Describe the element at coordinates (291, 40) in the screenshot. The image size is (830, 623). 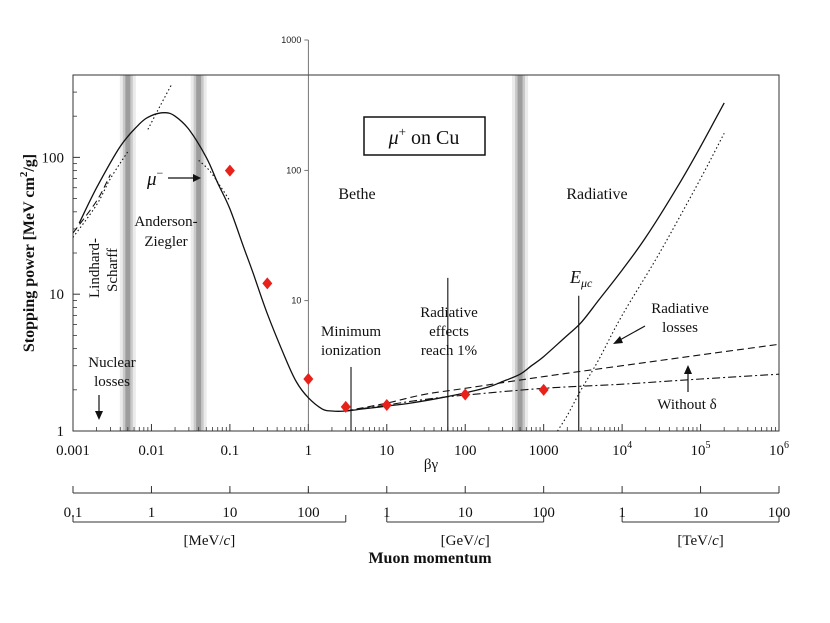
I see `inner-tick-label-2: 1000` at that location.